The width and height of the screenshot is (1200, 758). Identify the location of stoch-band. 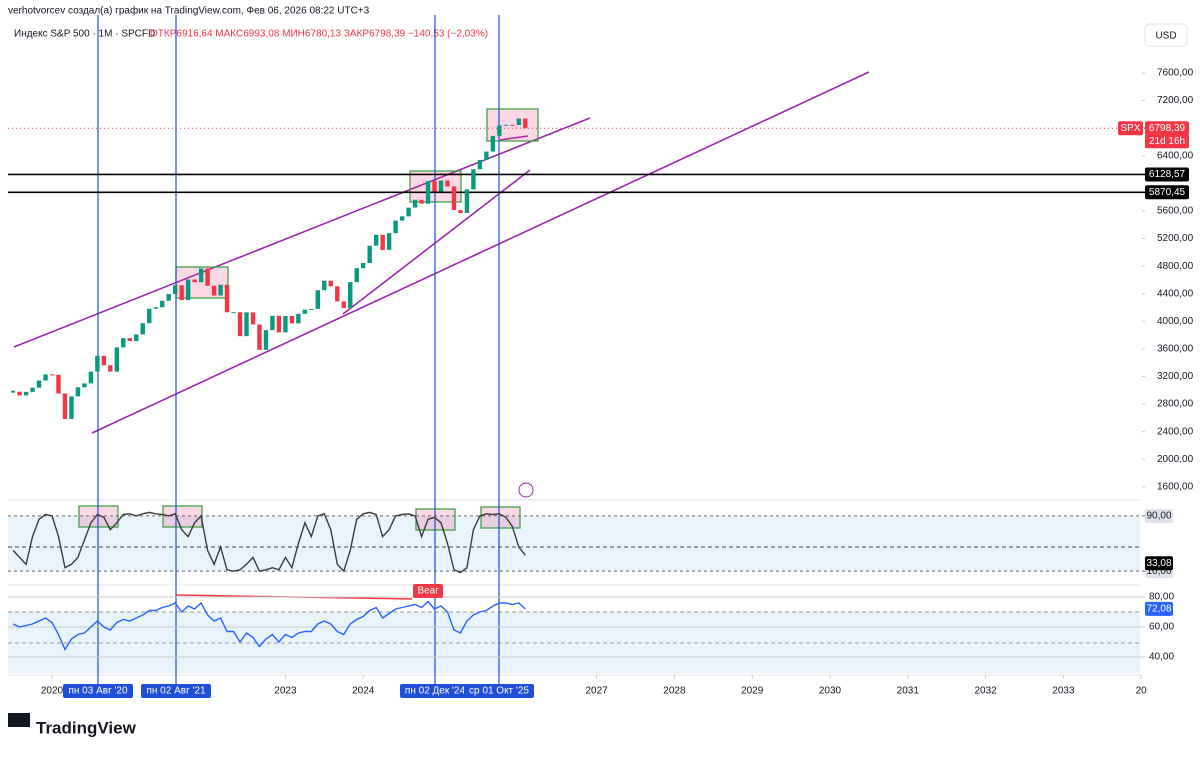
(574, 543).